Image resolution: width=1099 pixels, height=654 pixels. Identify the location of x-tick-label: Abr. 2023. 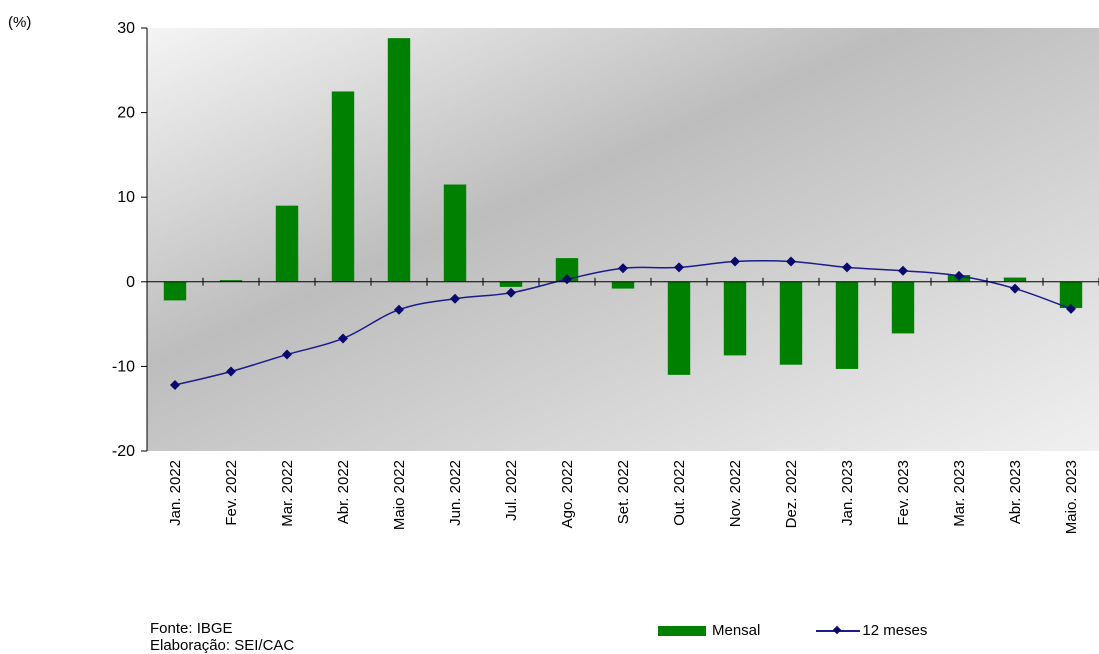
(1015, 492).